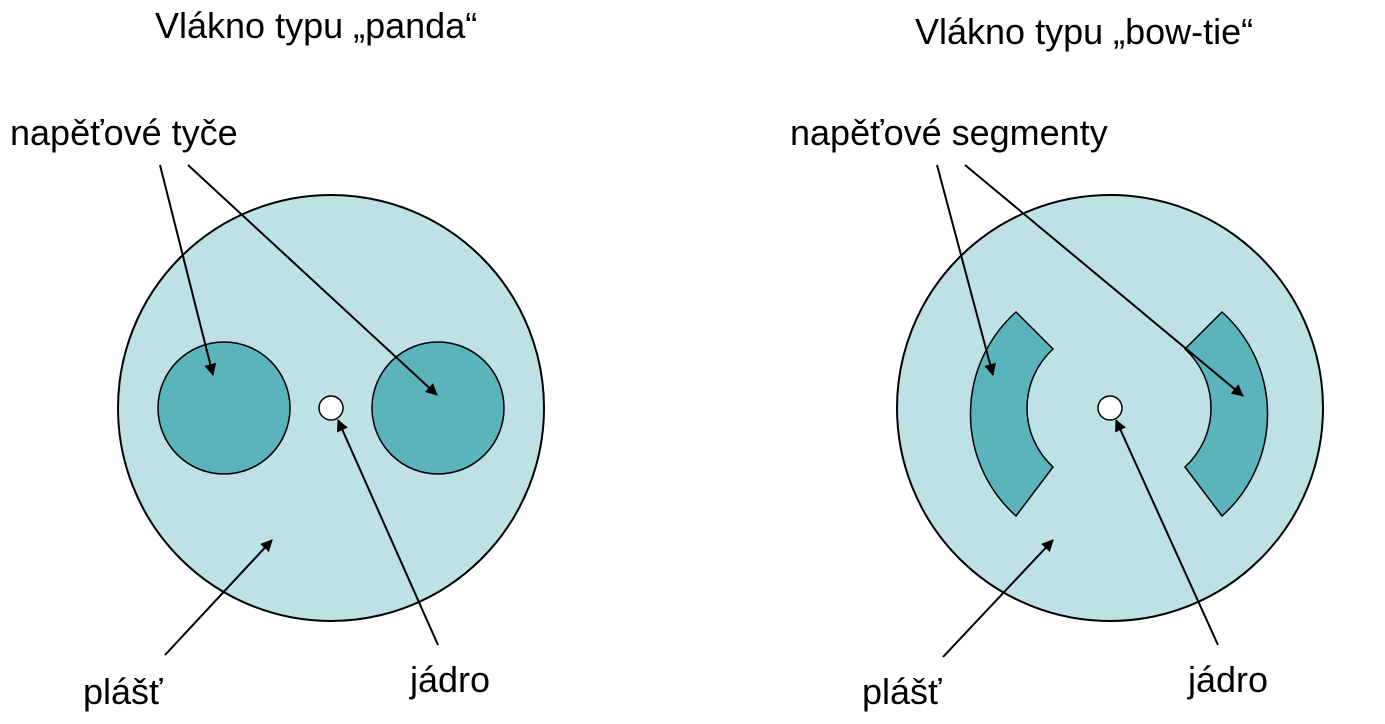 The image size is (1385, 724). Describe the element at coordinates (188, 270) in the screenshot. I see `panda-stress-arrow-left` at that location.